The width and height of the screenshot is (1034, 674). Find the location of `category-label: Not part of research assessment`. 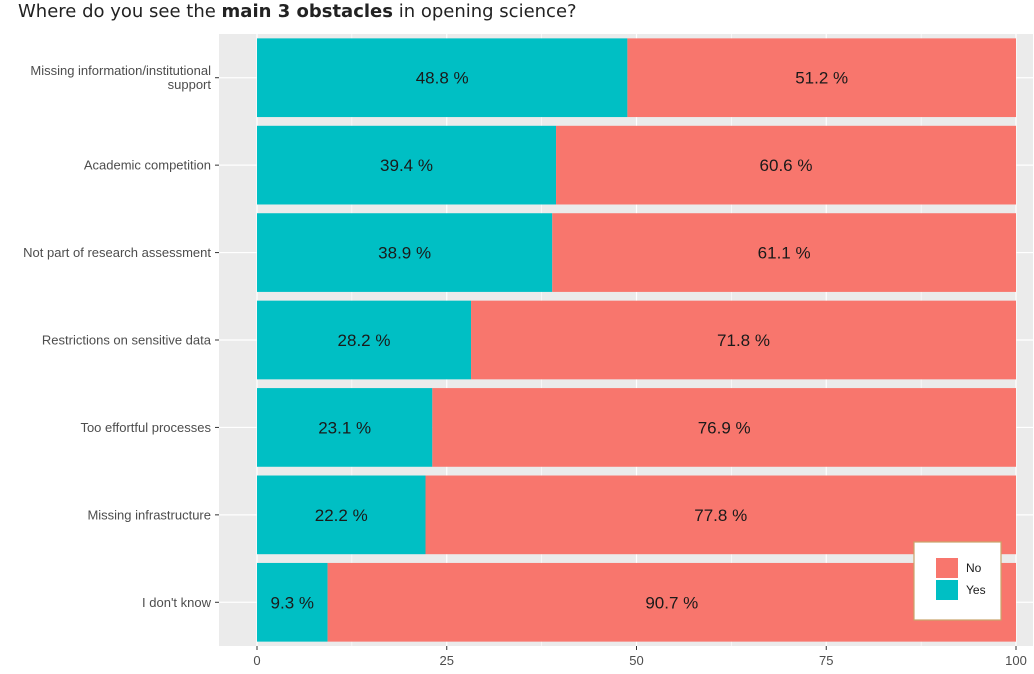

category-label: Not part of research assessment is located at coordinates (117, 252).